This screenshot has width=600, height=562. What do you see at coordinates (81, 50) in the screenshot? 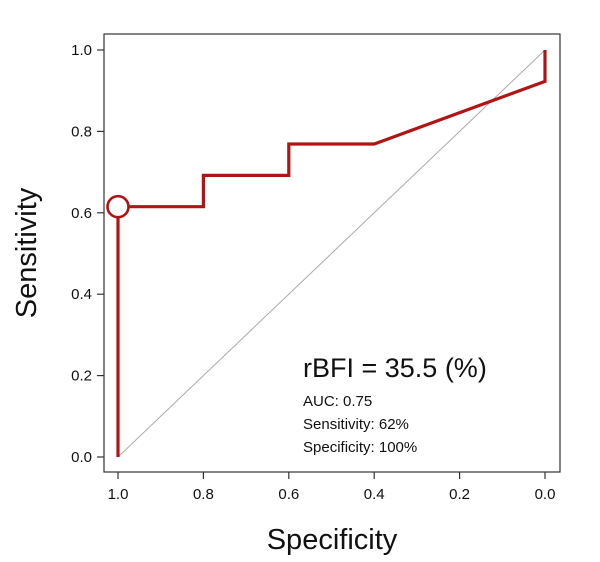
I see `y-tick-label: 1.0` at bounding box center [81, 50].